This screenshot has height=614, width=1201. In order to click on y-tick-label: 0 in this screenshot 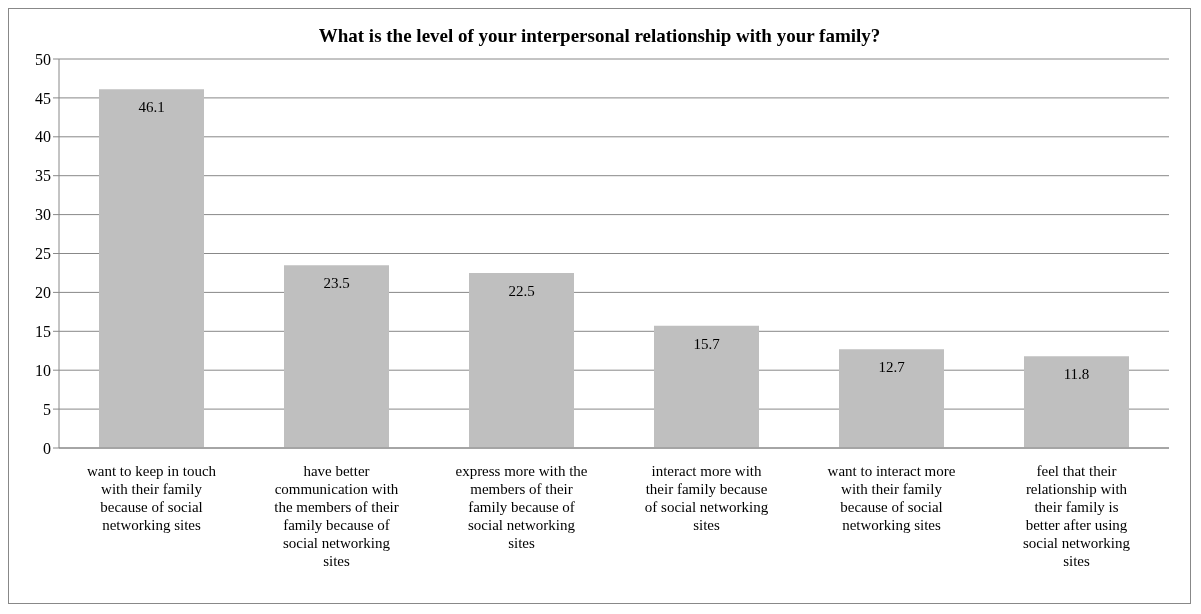, I will do `click(47, 448)`.